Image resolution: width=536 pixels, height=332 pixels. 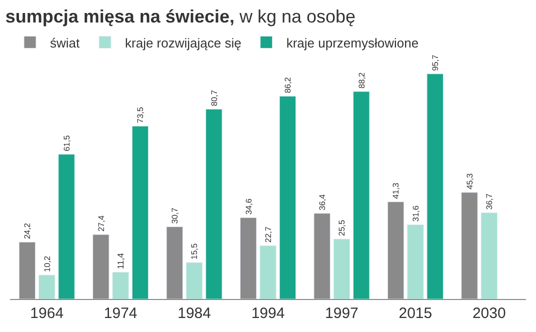 I want to click on x-tick-label: 1994, so click(x=268, y=313).